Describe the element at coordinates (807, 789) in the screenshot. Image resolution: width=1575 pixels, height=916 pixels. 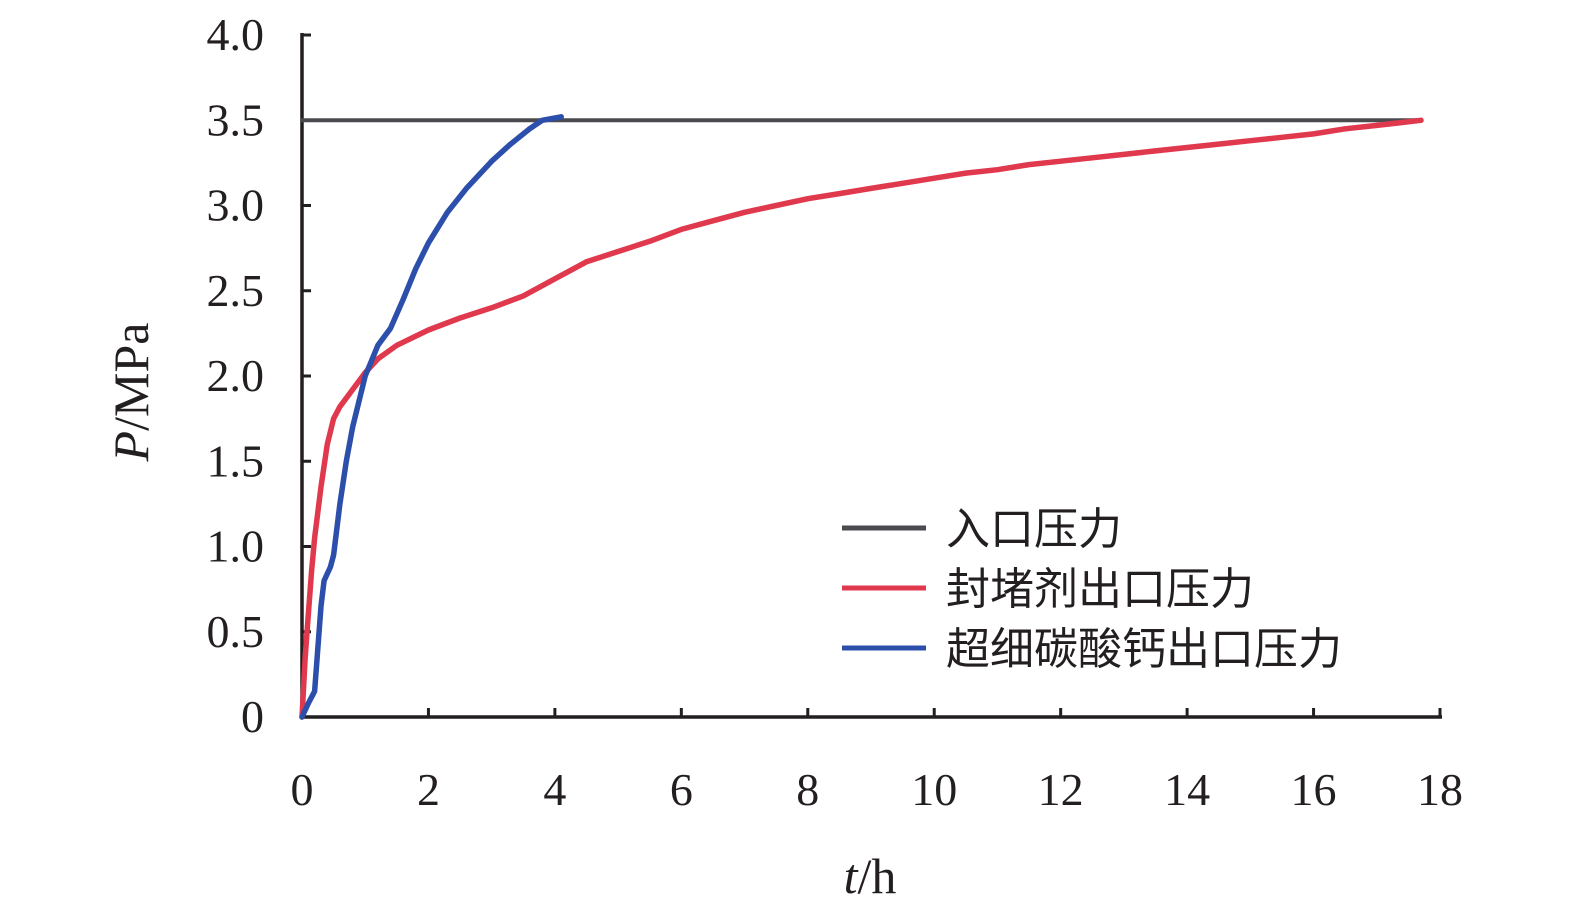
I see `x-tick-label: 8` at that location.